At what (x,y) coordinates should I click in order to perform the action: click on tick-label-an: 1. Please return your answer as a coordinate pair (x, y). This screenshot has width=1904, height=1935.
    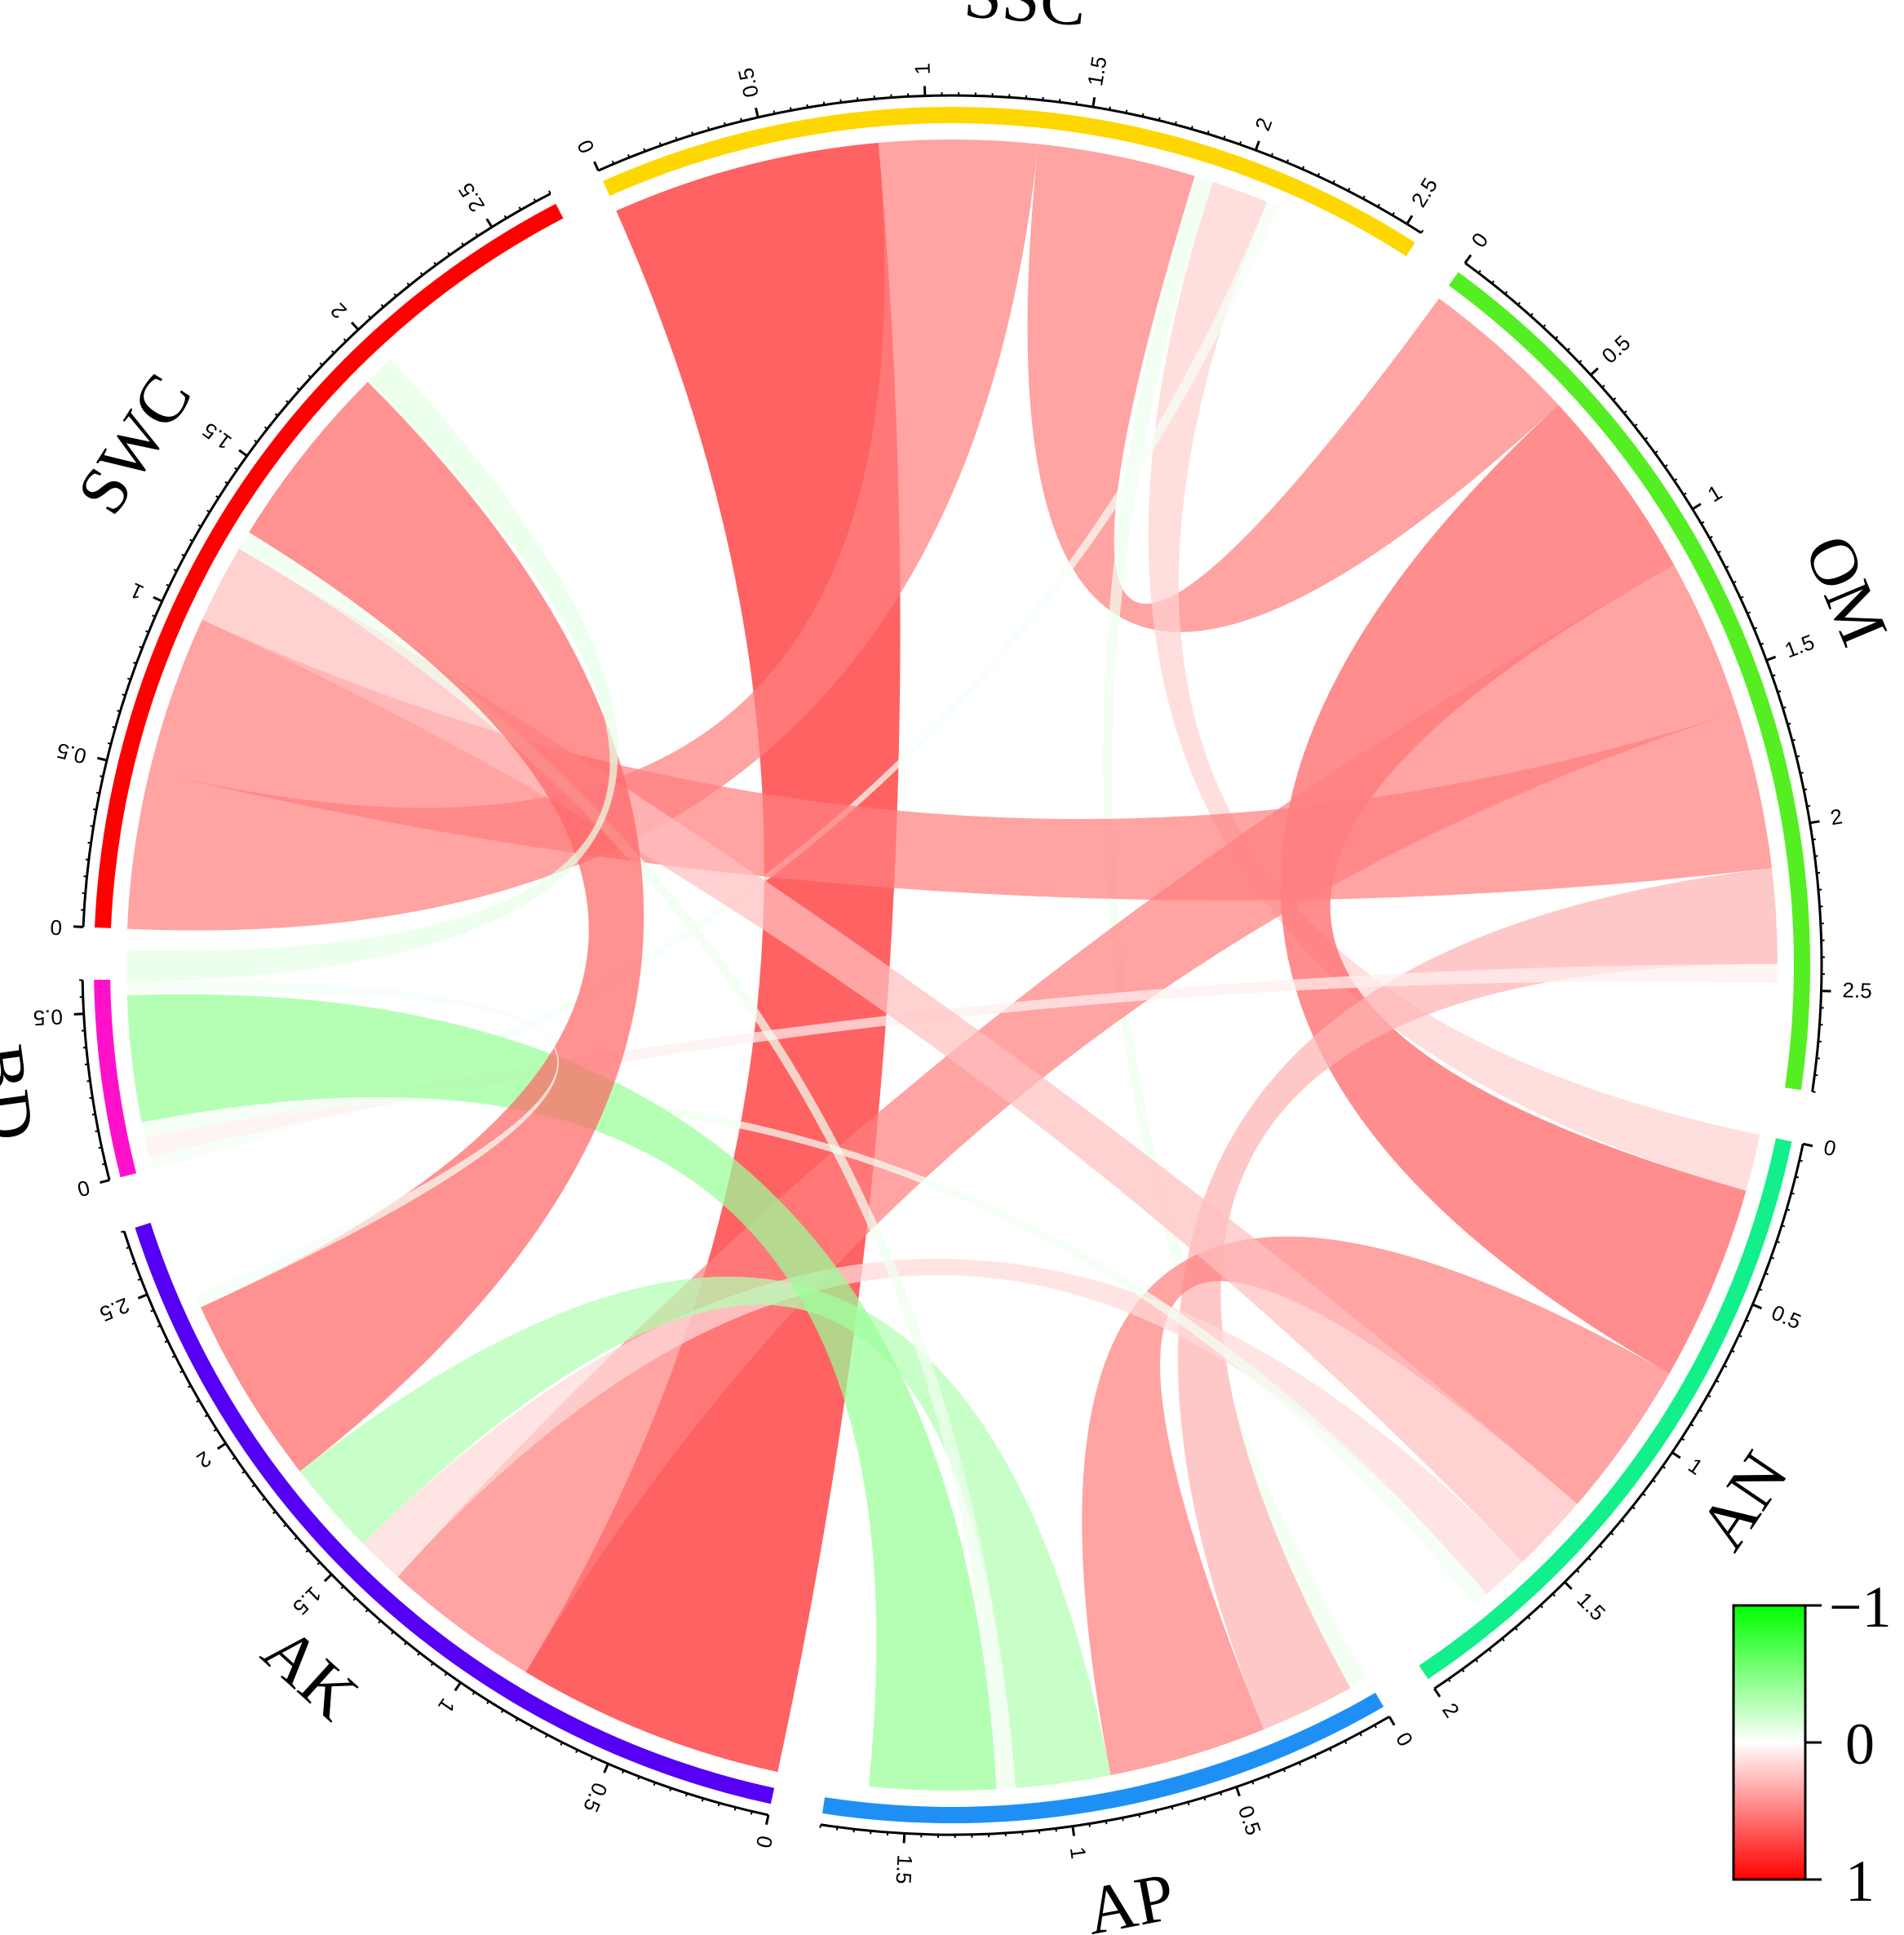
    Looking at the image, I should click on (1695, 1466).